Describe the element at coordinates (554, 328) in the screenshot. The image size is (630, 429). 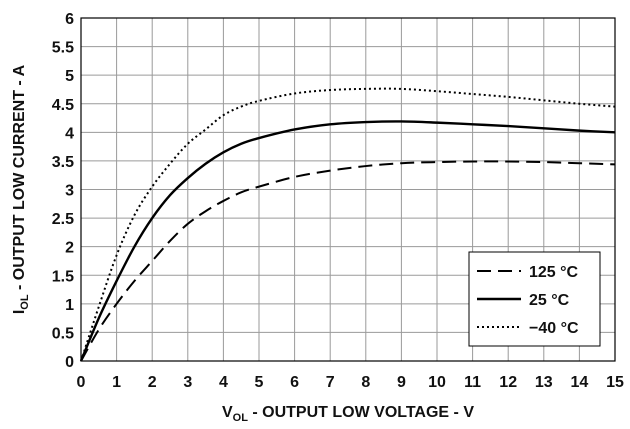
I see `legend-label-2: −40 °C` at that location.